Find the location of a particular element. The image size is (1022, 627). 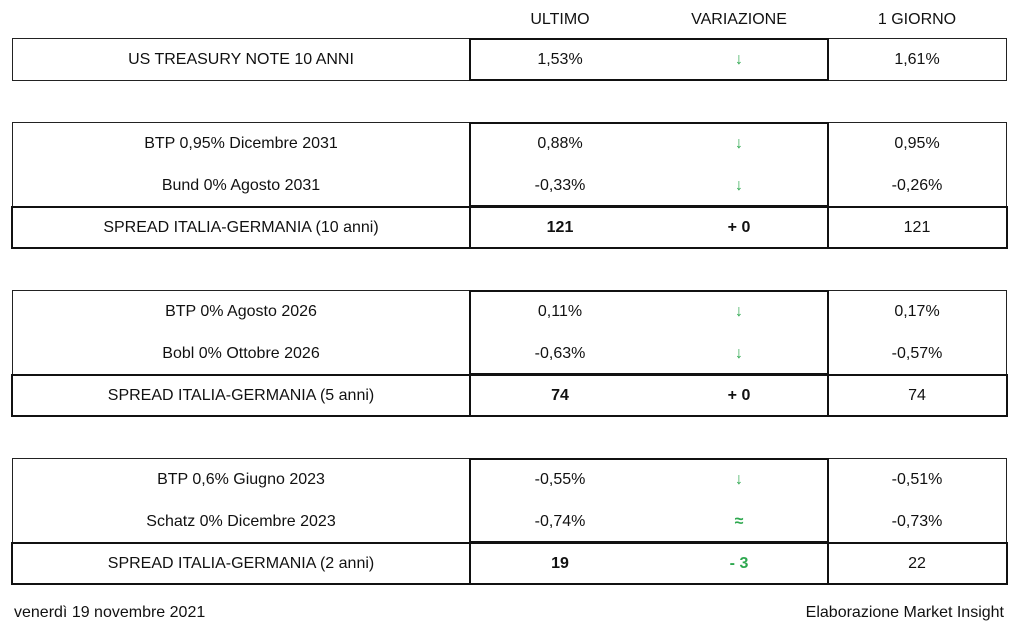

ultimo-value: 0,88% is located at coordinates (560, 143).